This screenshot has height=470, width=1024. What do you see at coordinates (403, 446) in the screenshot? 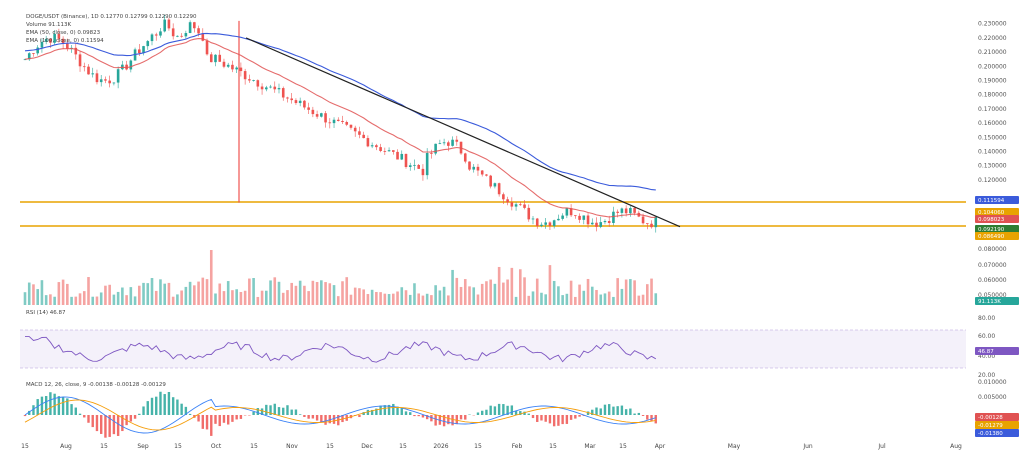
I see `x-tick-label: 15` at bounding box center [403, 446].